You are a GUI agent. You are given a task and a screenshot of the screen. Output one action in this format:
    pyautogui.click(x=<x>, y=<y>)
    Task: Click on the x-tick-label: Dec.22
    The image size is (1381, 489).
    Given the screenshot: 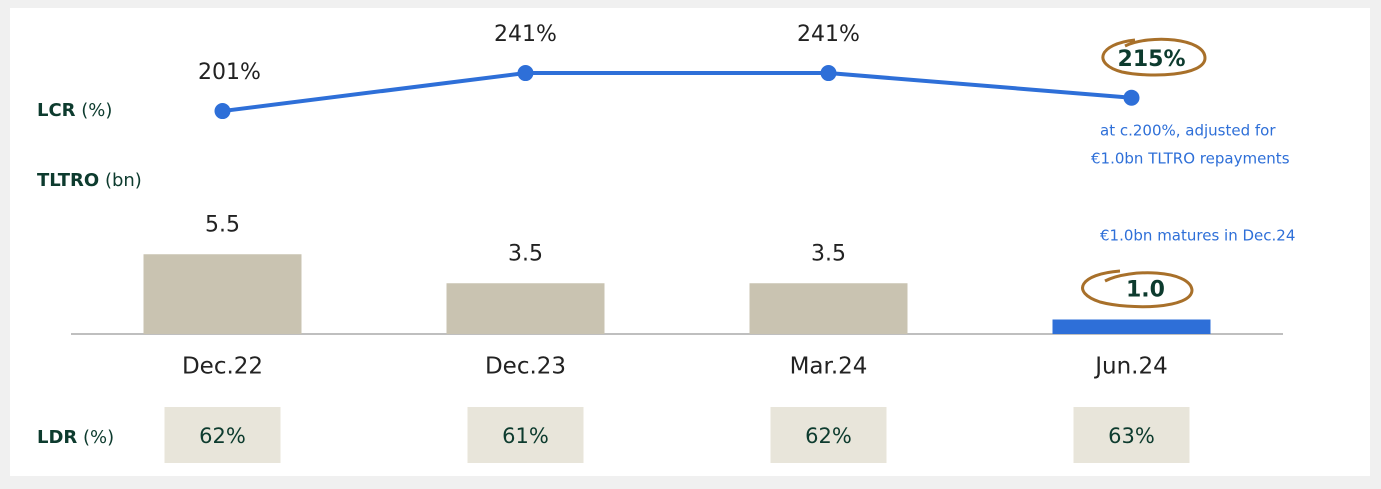 What is the action you would take?
    pyautogui.click(x=222, y=367)
    